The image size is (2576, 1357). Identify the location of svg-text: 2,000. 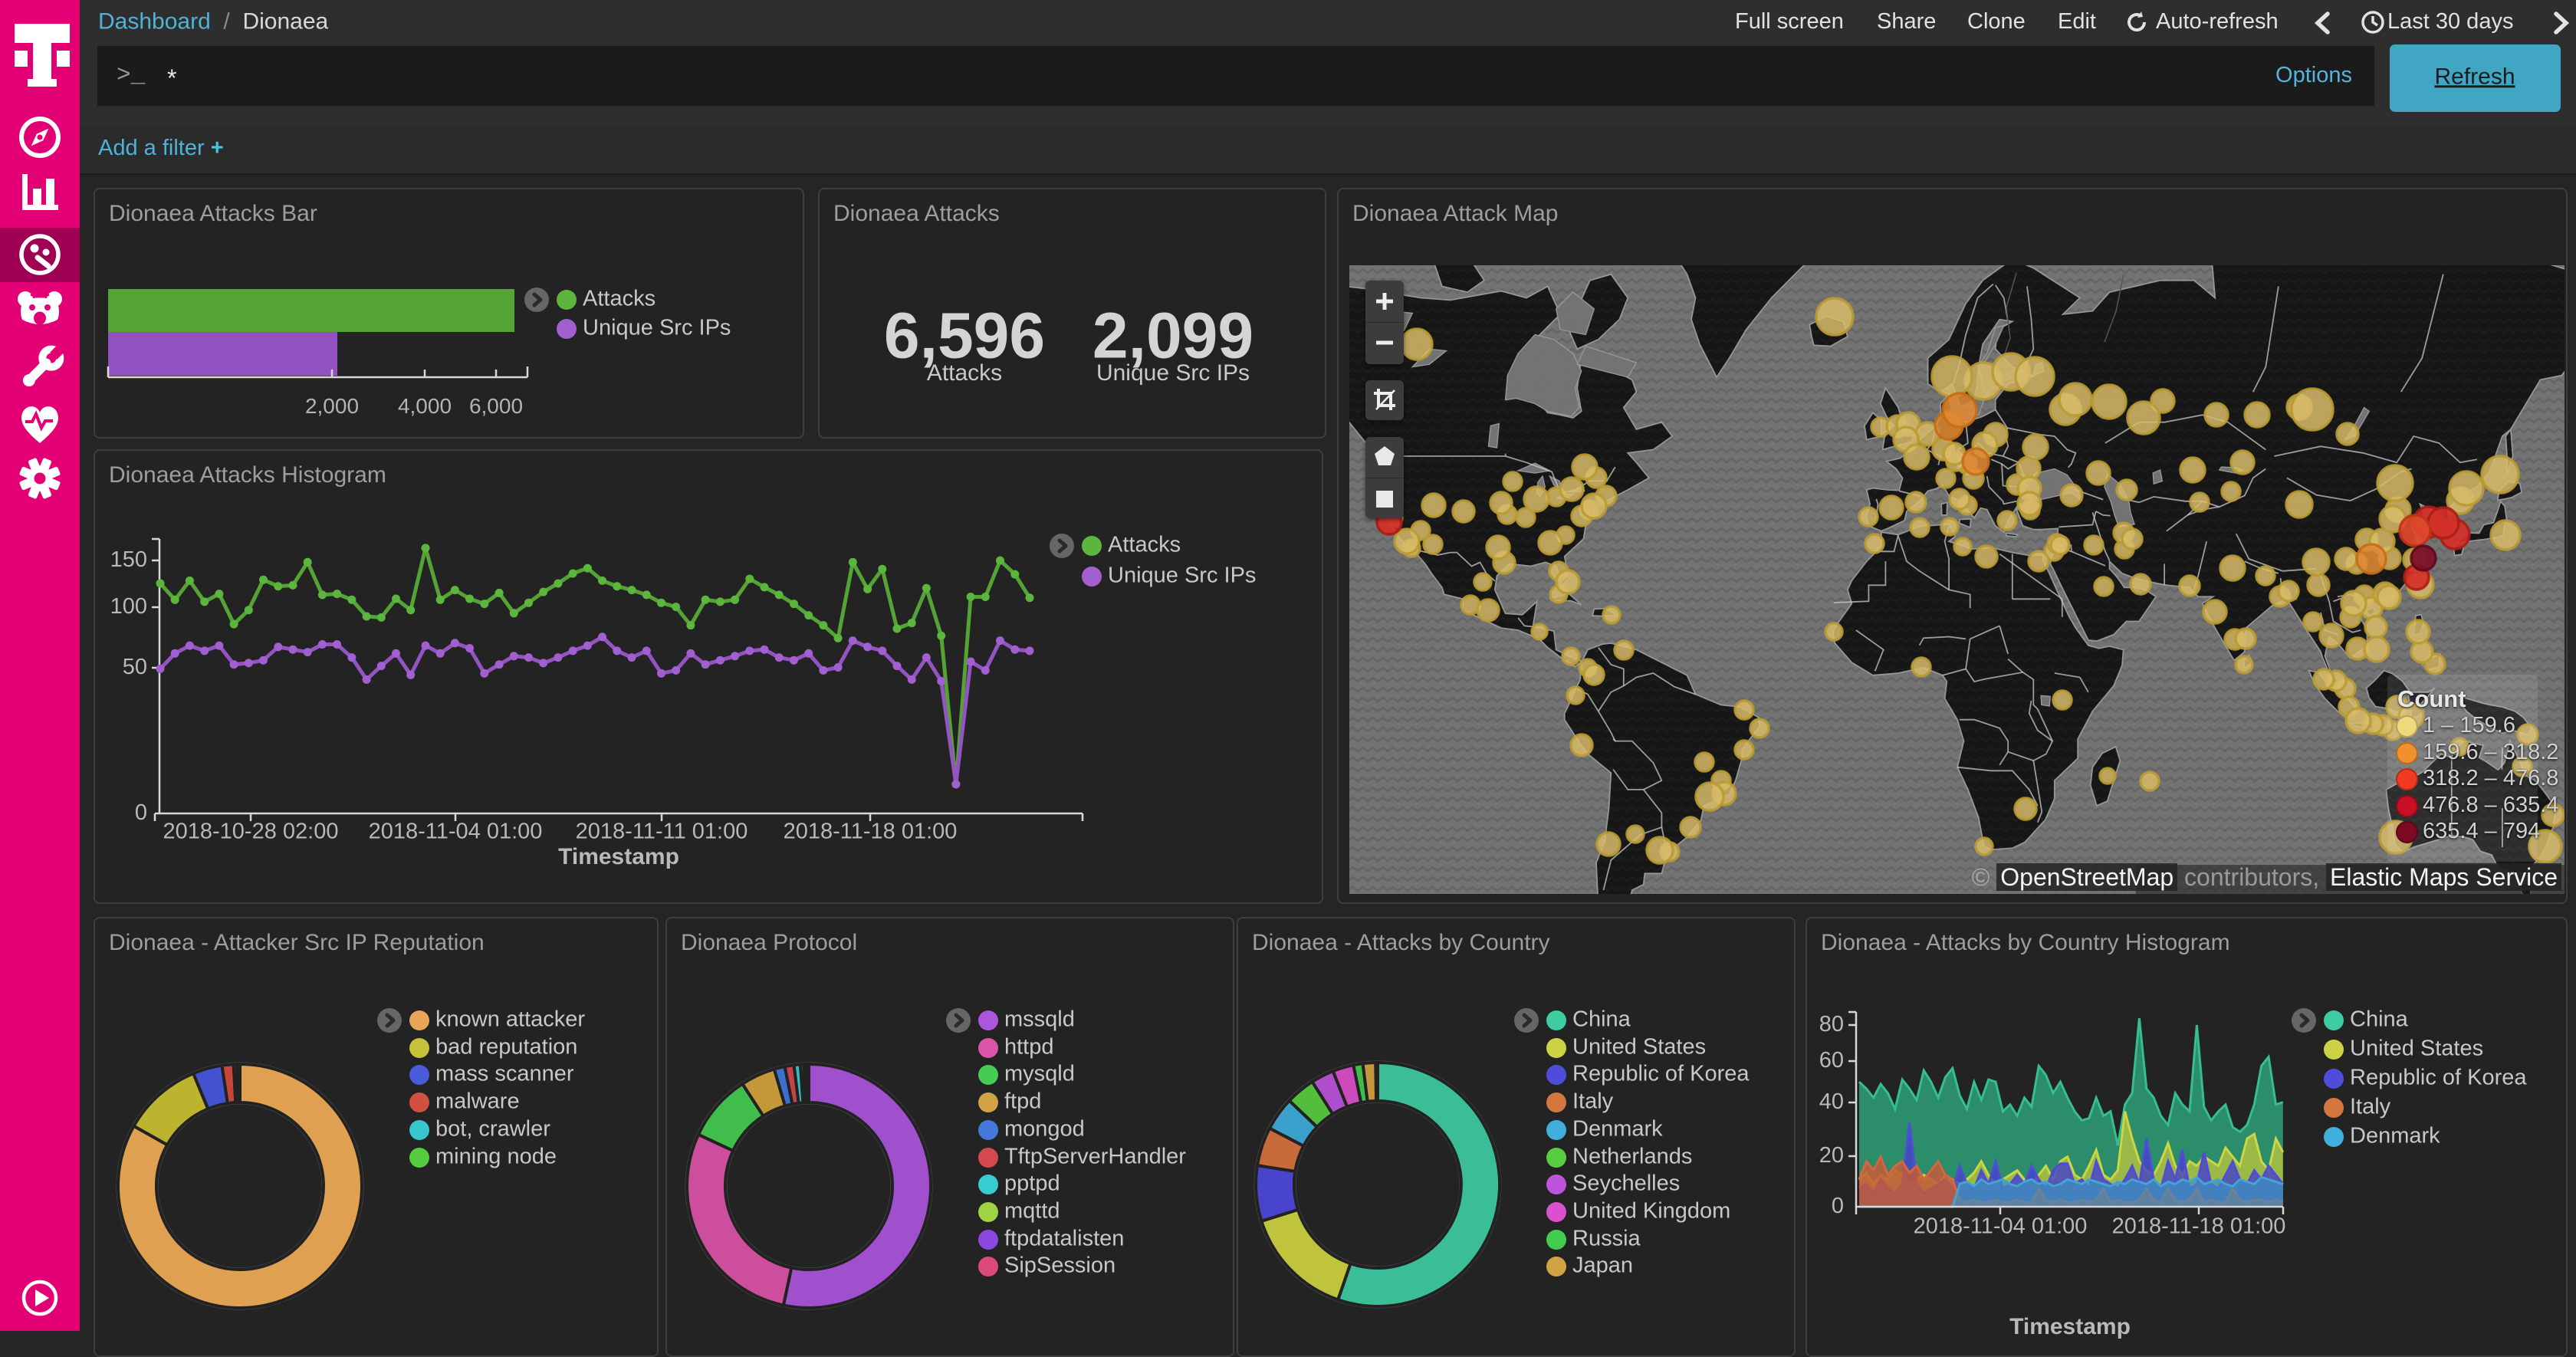
(332, 406).